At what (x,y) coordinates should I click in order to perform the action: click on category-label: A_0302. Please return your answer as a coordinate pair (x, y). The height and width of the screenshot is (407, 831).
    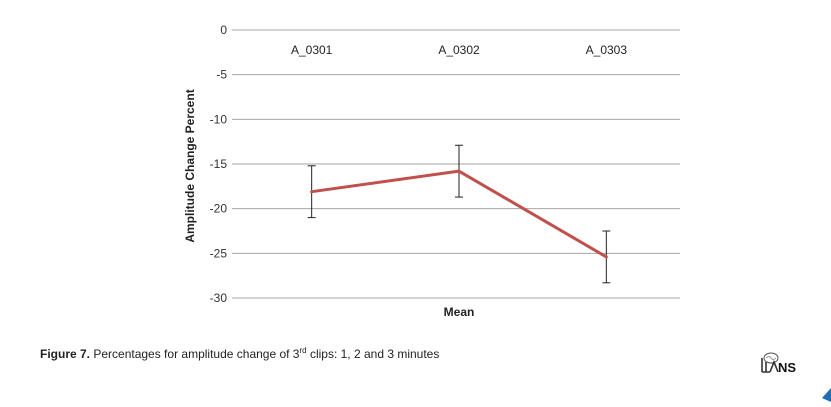
    Looking at the image, I should click on (459, 50).